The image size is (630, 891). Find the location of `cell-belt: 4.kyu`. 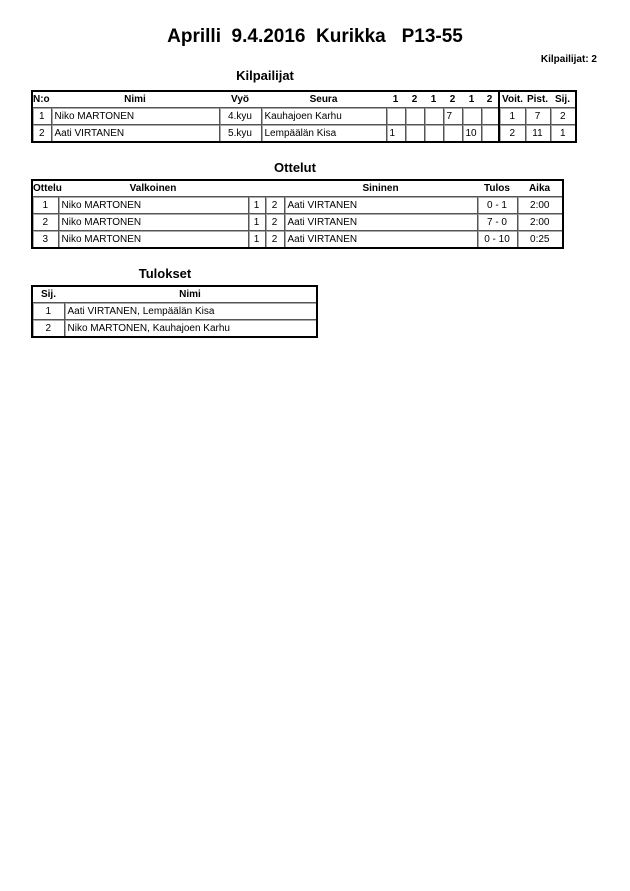

cell-belt: 4.kyu is located at coordinates (240, 116).